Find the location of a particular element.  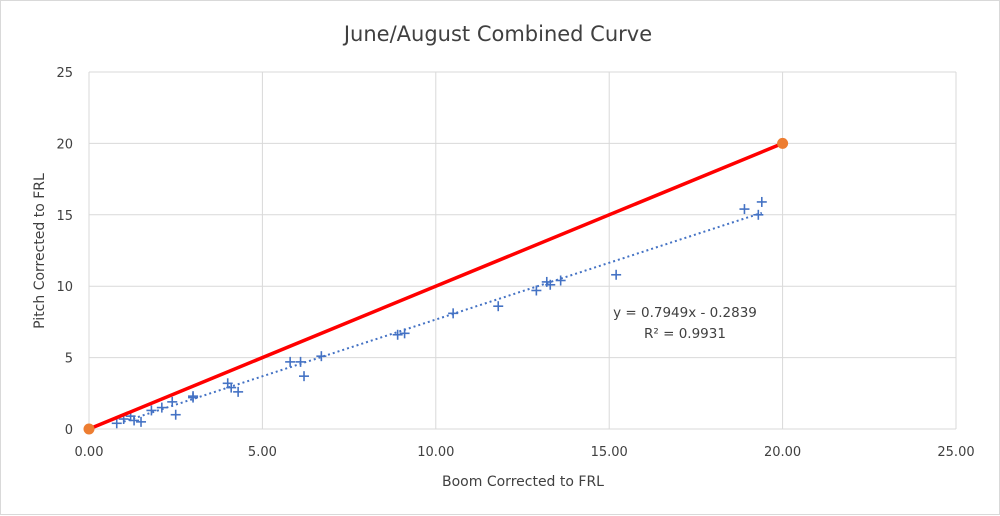

x-tick-label: 10.00 is located at coordinates (435, 452).